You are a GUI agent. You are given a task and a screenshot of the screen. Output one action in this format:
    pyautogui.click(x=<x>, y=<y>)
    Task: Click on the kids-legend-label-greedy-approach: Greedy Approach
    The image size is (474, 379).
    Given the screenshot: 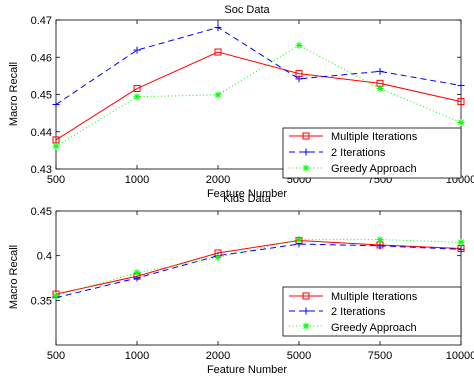 What is the action you would take?
    pyautogui.click(x=374, y=328)
    